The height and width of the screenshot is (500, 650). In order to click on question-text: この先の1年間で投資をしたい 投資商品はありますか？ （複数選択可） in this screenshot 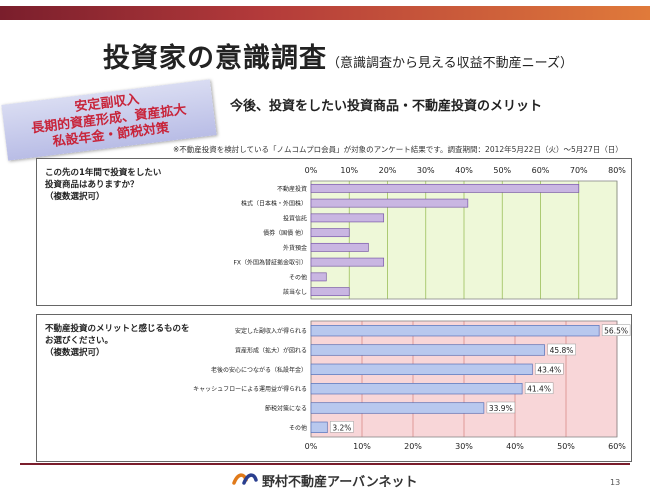, I will do `click(103, 185)`.